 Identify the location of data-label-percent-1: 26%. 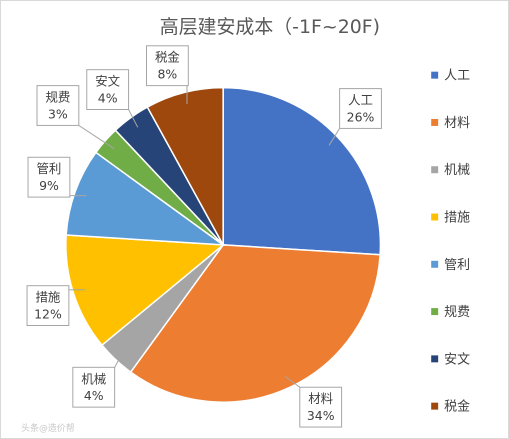
(361, 116).